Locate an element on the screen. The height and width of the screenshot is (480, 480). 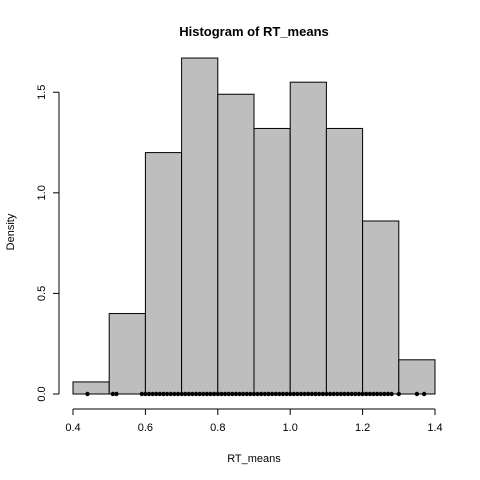
rug-group is located at coordinates (256, 394).